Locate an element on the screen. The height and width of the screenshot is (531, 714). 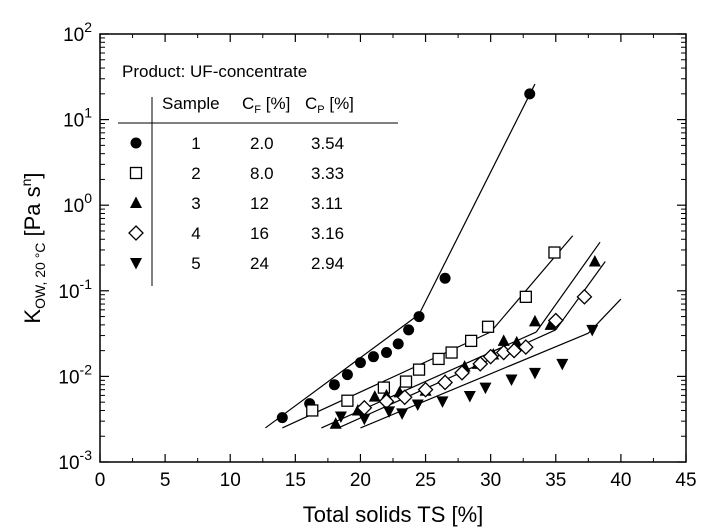
legend-sample: 5 is located at coordinates (195, 263).